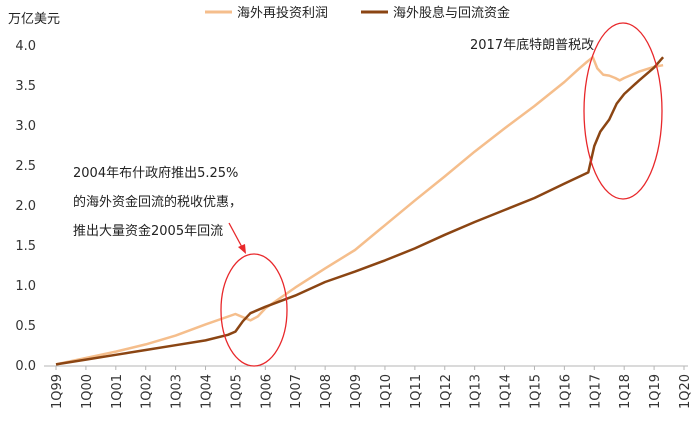  I want to click on x-tick-label: 1Q11, so click(416, 391).